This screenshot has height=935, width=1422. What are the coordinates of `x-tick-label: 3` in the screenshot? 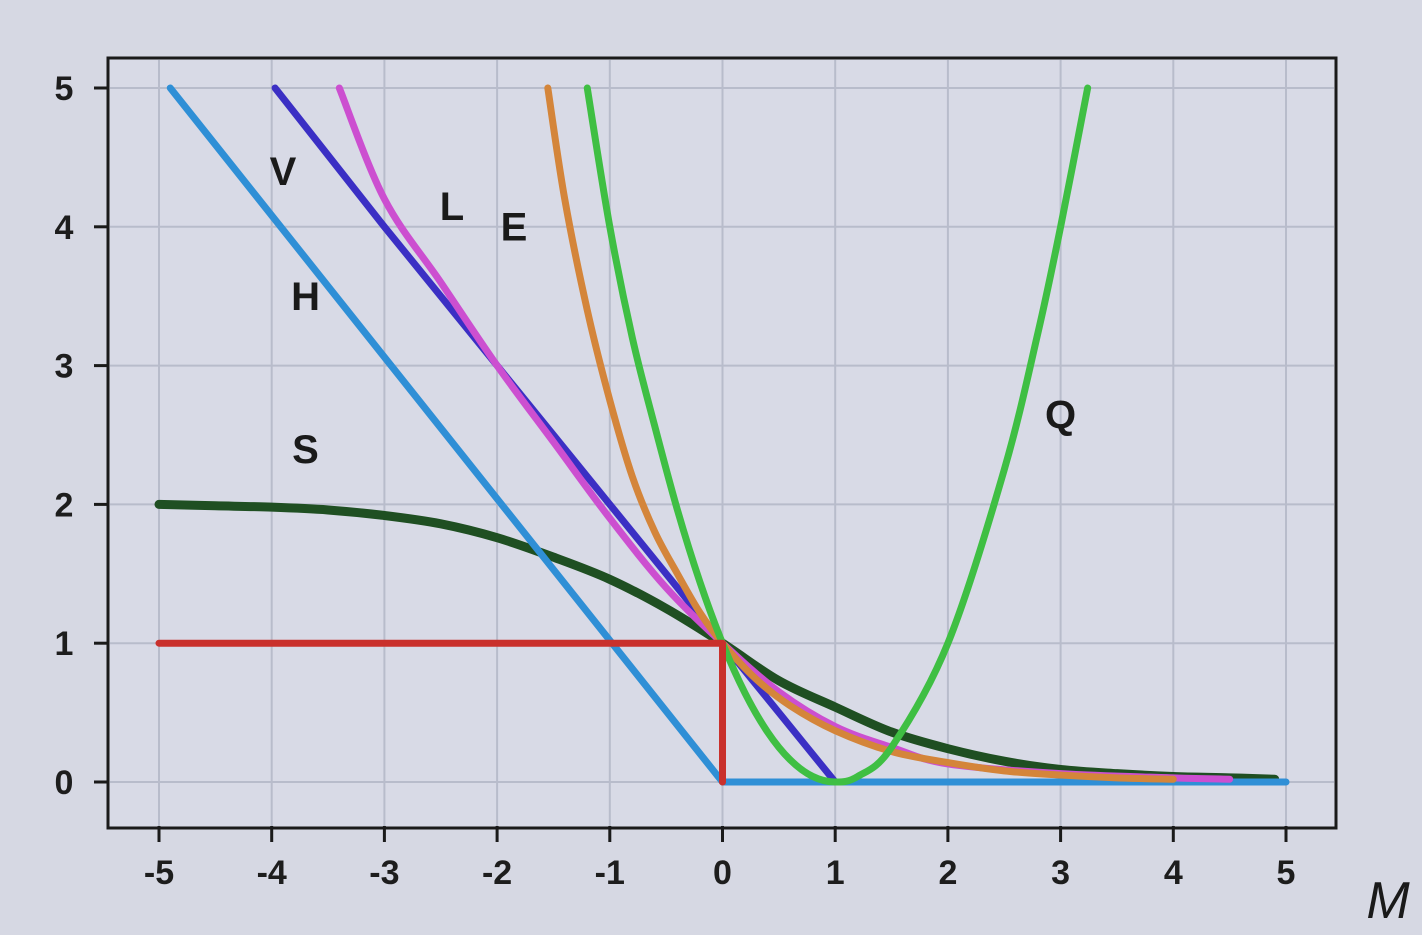 It's located at (1060, 873).